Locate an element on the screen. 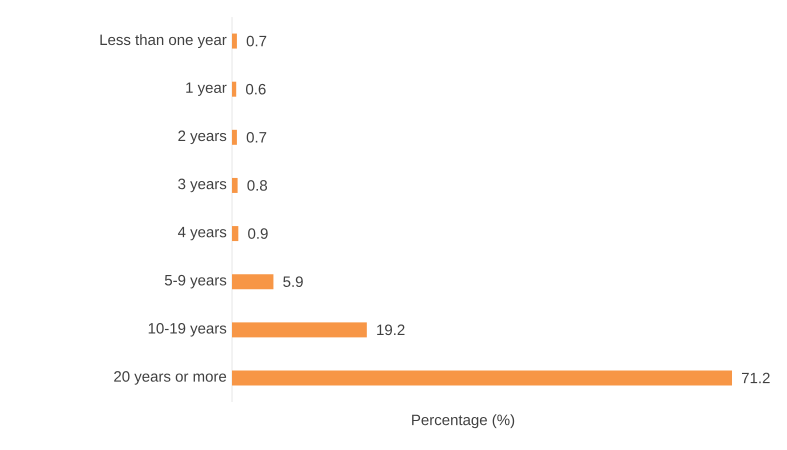  y-tick-label: 3 years is located at coordinates (202, 185).